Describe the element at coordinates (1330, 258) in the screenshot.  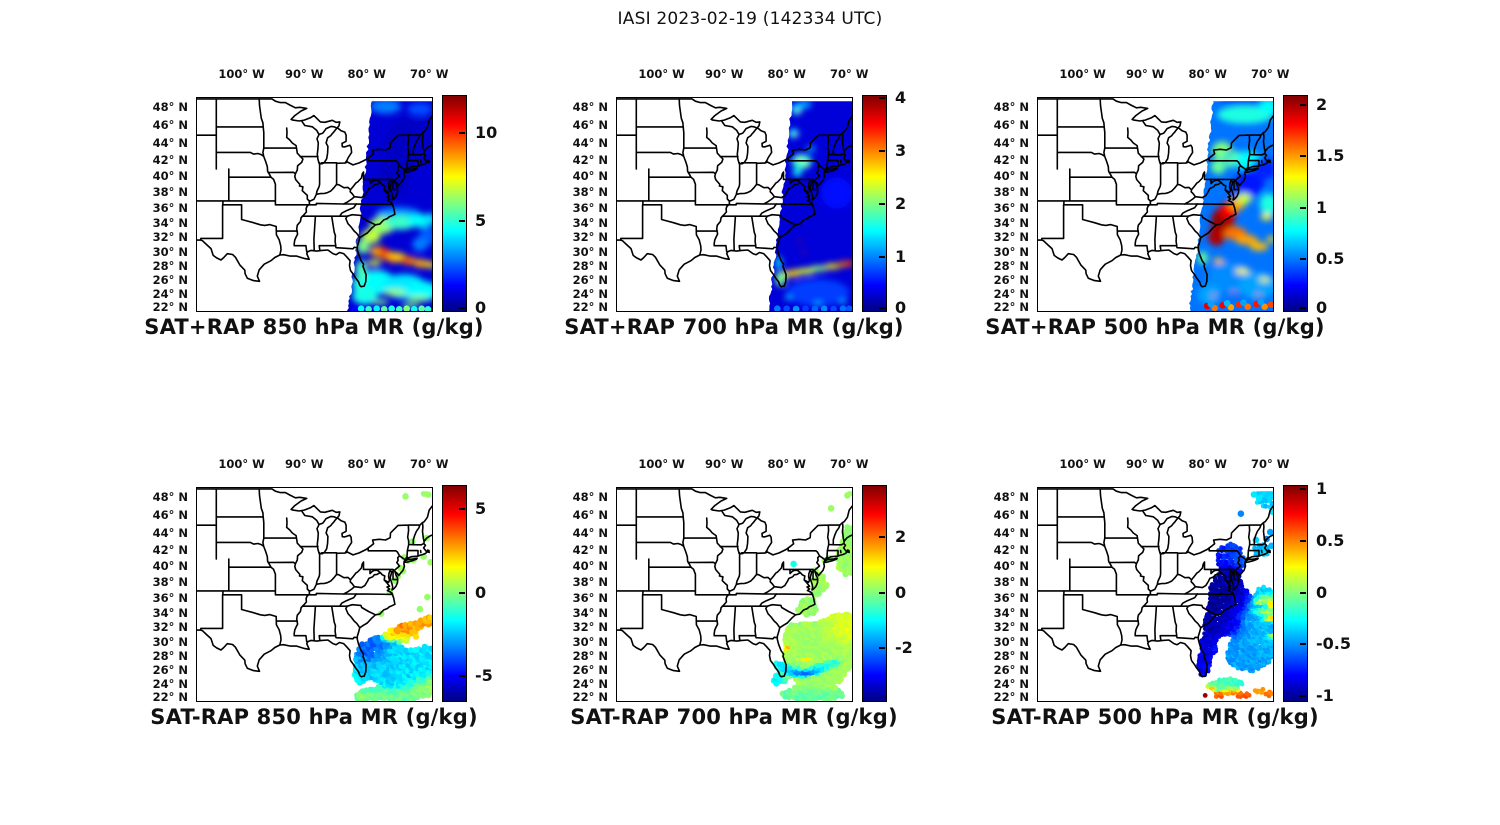
I see `colorbar-tick-label: 0.5` at that location.